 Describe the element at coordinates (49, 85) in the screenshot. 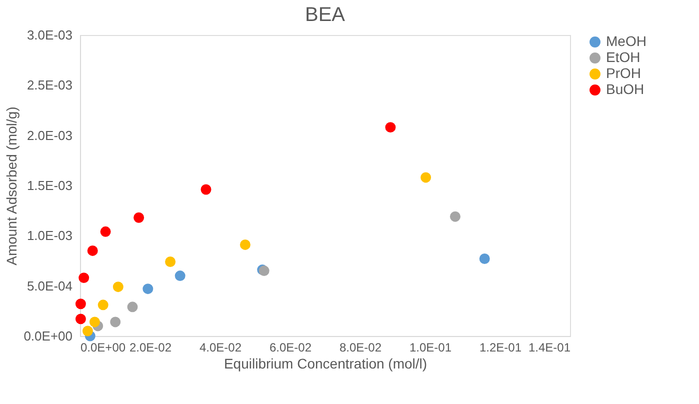

I see `y-tick-label: 2.5E-03` at that location.